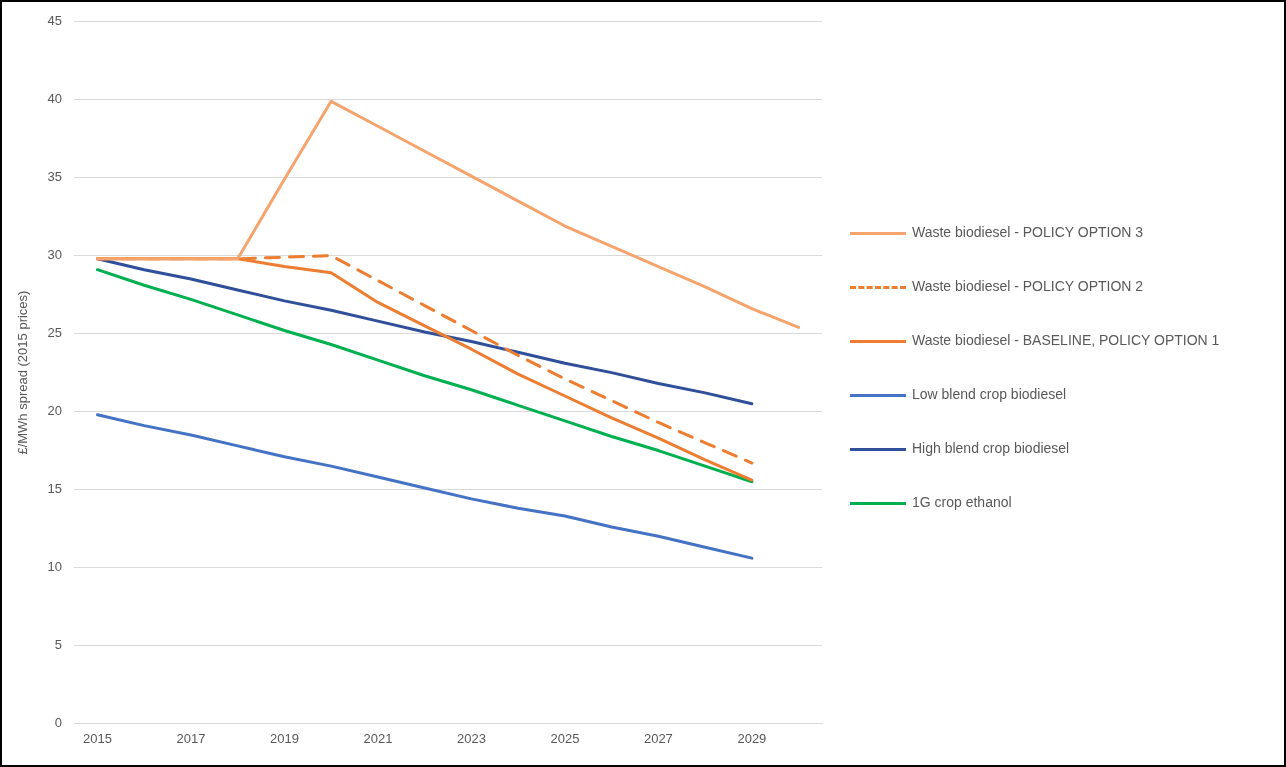  I want to click on y-tick-label: 35, so click(55, 177).